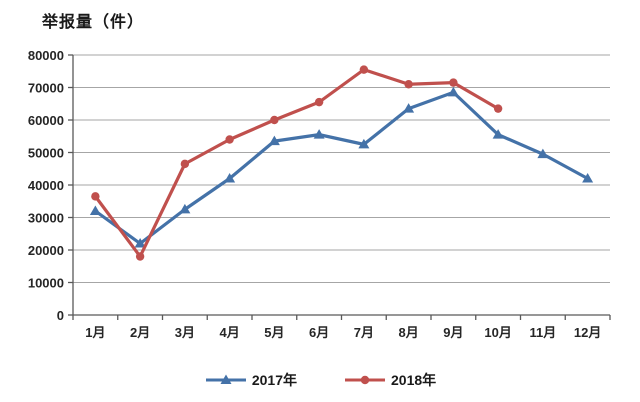  Describe the element at coordinates (587, 332) in the screenshot. I see `x-tick-label: 12月` at that location.